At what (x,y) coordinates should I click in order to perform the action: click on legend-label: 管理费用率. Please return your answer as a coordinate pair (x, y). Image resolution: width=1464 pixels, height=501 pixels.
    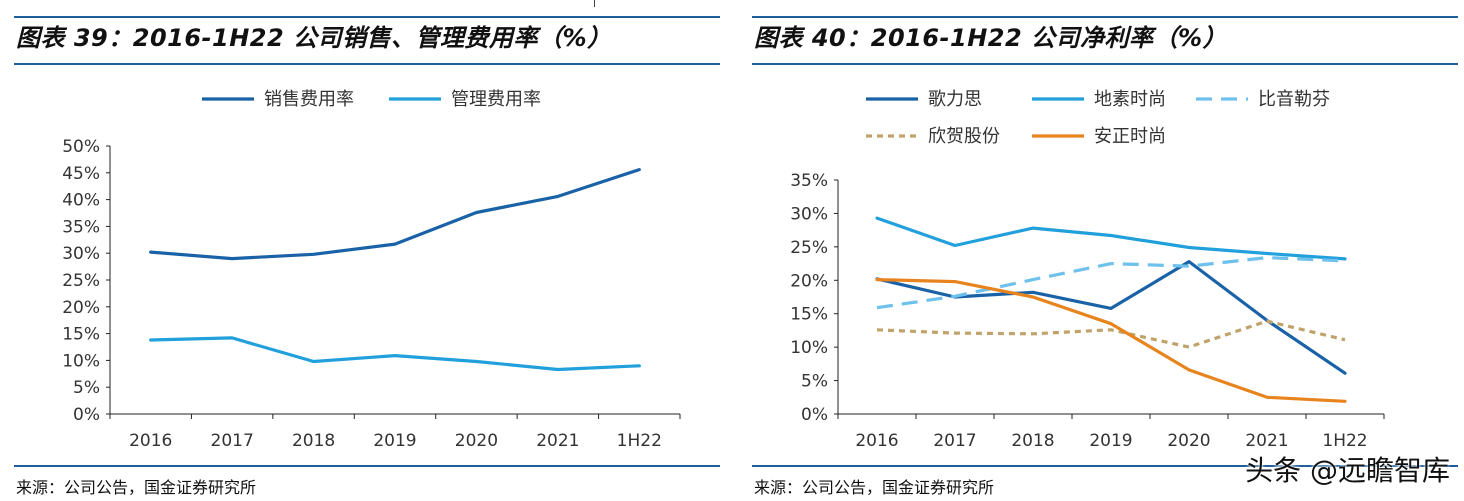
    Looking at the image, I should click on (496, 99).